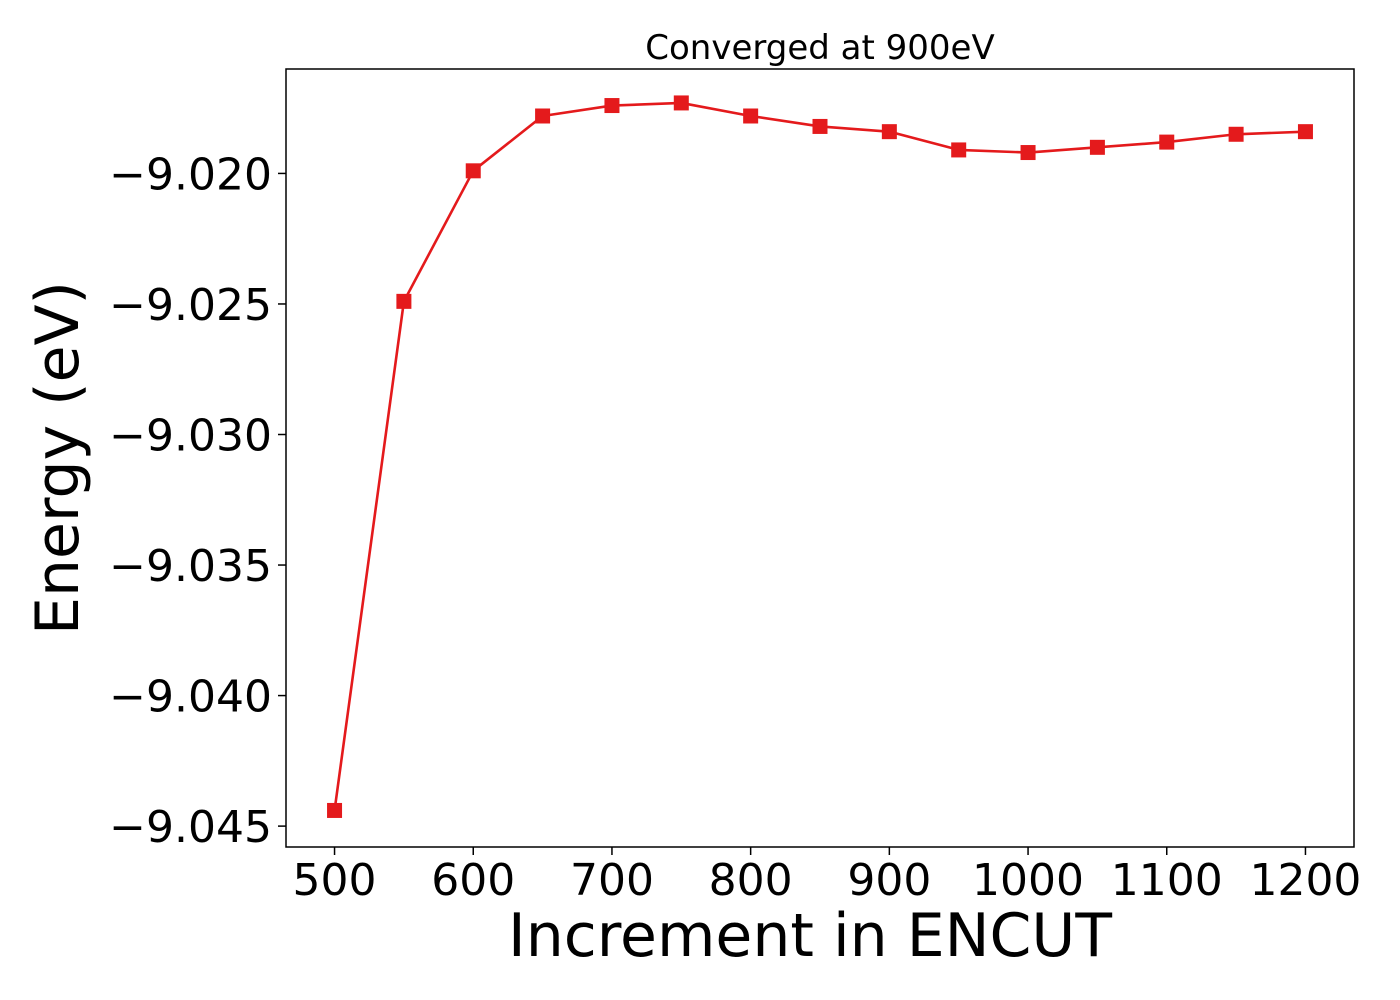 The height and width of the screenshot is (1000, 1400). I want to click on chart-title: Converged at 900eV, so click(819, 48).